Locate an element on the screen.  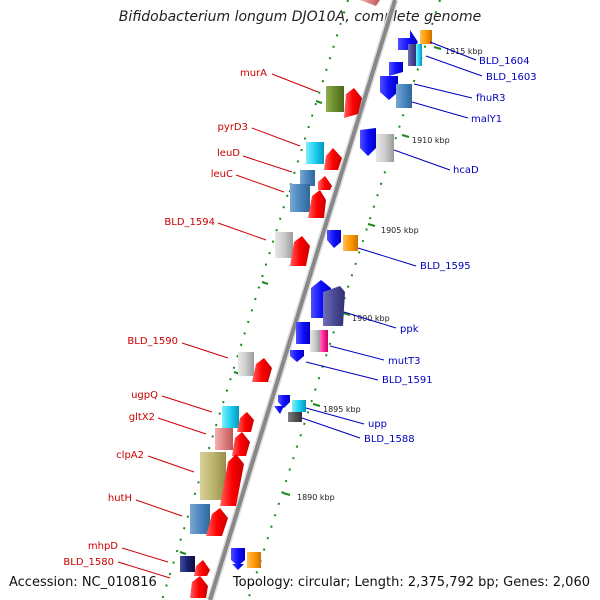
gene-bottom-b is located at coordinates (254, 560).